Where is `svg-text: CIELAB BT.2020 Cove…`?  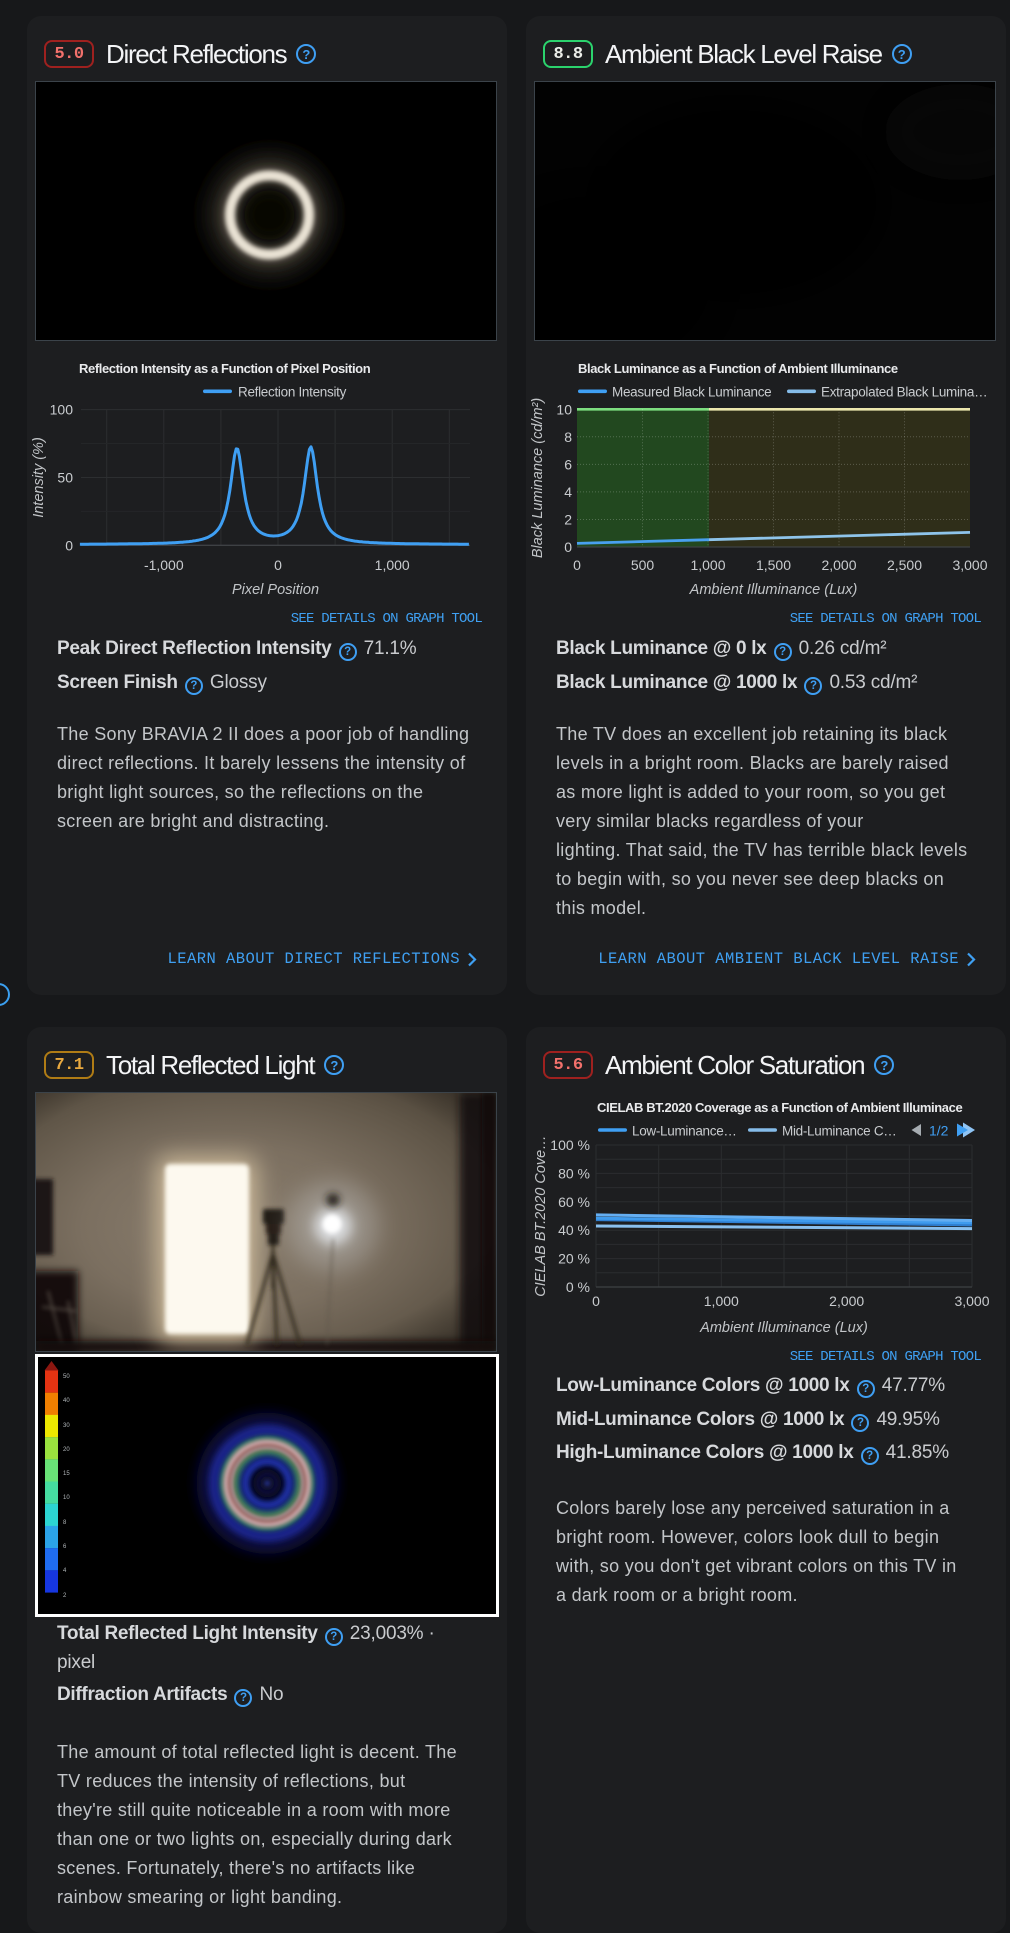 svg-text: CIELAB BT.2020 Cove… is located at coordinates (541, 1215).